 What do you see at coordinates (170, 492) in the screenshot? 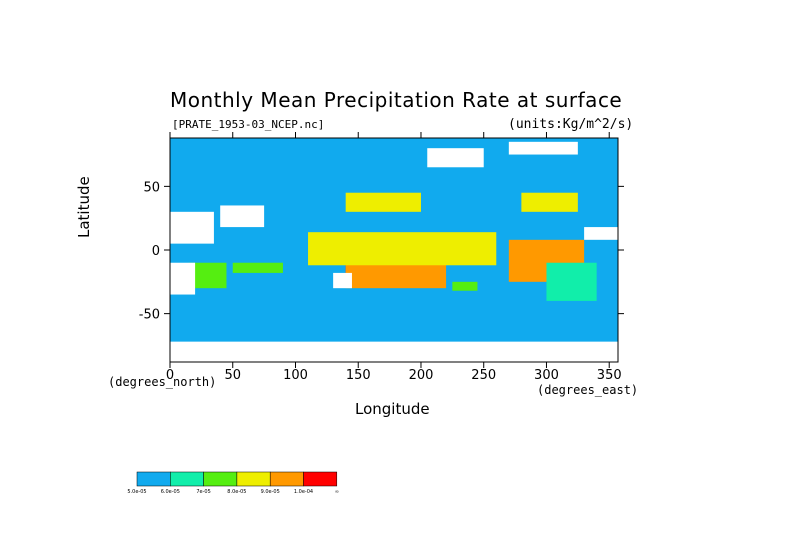
I see `colorbar-label-1: 6.0e-05` at bounding box center [170, 492].